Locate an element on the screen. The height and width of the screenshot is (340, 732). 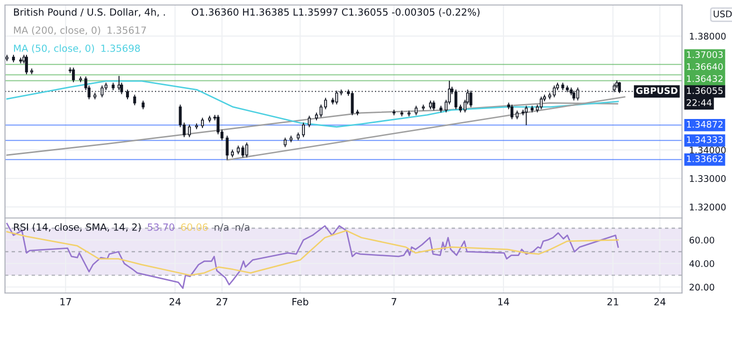
y-tick-label: 40.00 is located at coordinates (701, 264).